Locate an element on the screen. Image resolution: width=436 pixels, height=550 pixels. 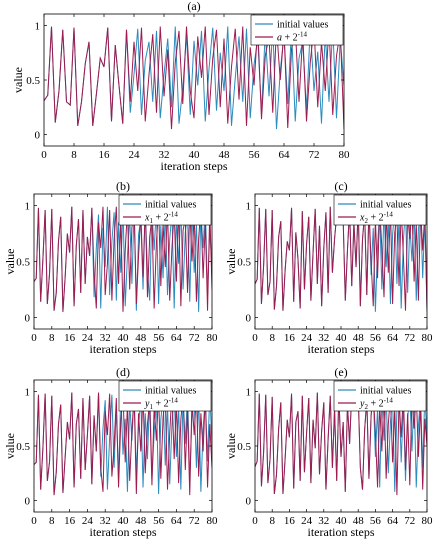
legend-entry: y1 + 2-14 is located at coordinates (161, 404).